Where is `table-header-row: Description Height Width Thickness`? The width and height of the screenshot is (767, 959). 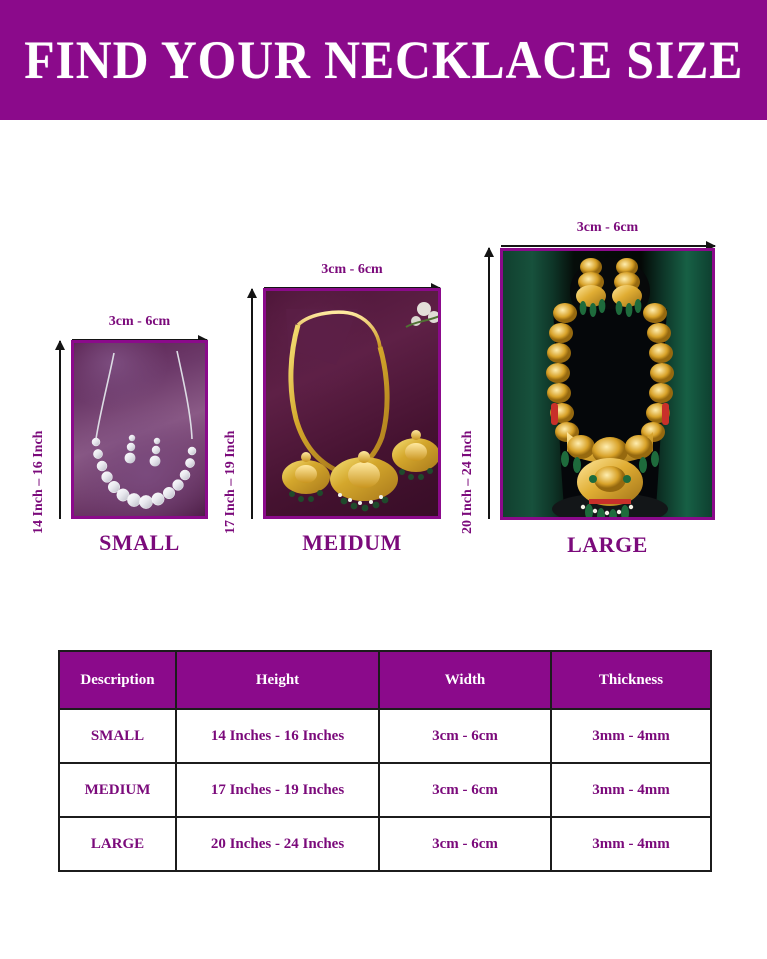 table-header-row: Description Height Width Thickness is located at coordinates (385, 680).